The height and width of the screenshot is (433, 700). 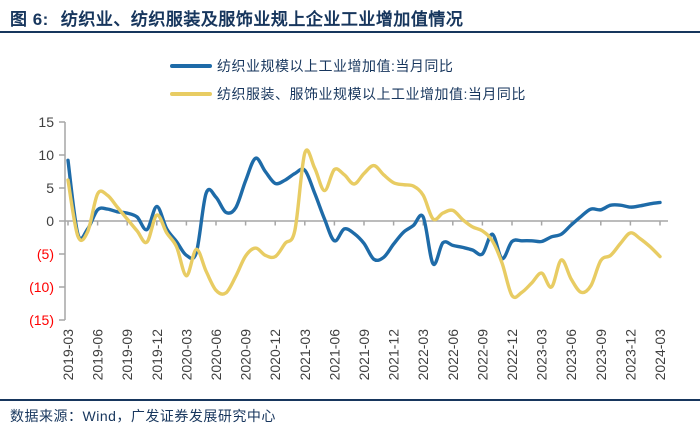 I want to click on y-tick-label: 15, so click(x=46, y=122).